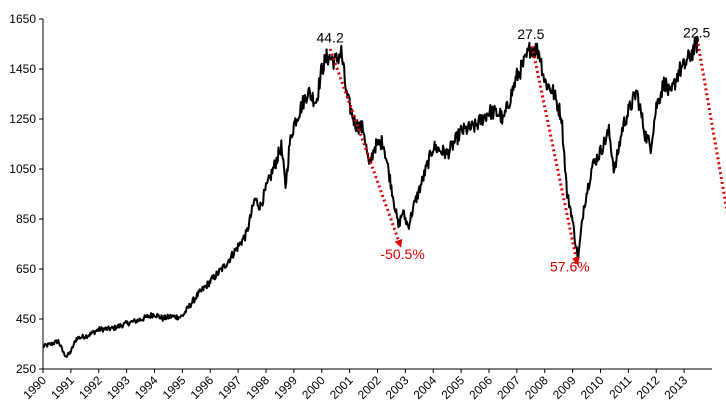  What do you see at coordinates (22, 19) in the screenshot?
I see `y-tick-label: 1650` at bounding box center [22, 19].